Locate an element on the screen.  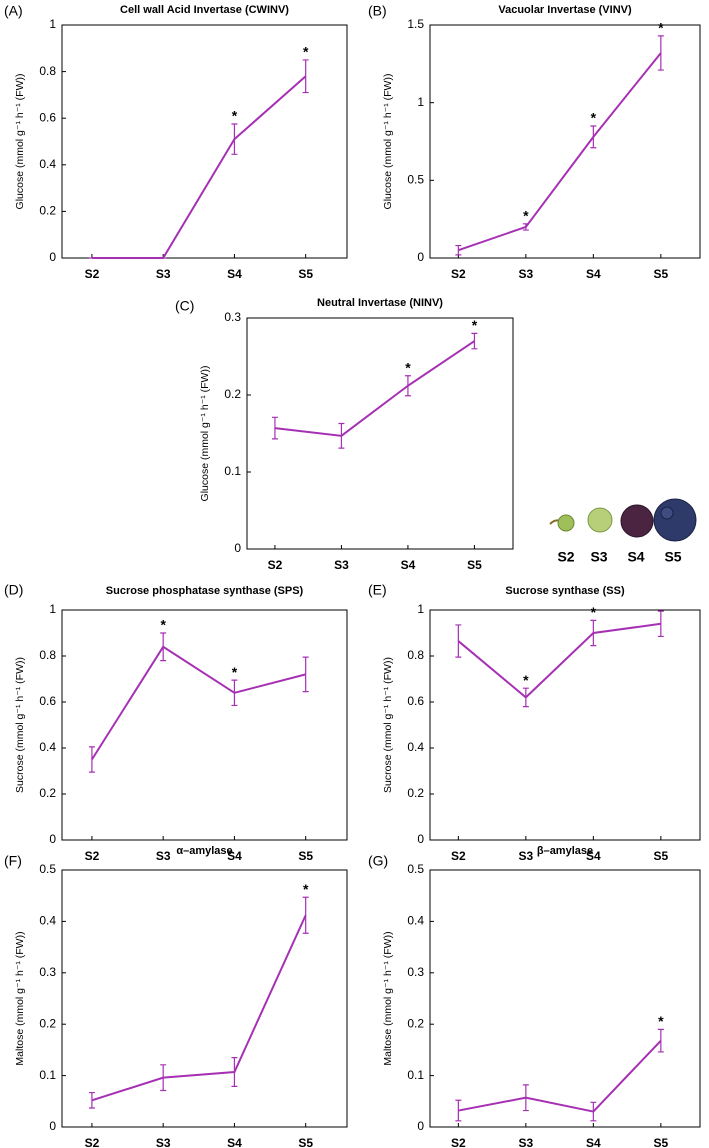
stage-label: S4 is located at coordinates (635, 557).